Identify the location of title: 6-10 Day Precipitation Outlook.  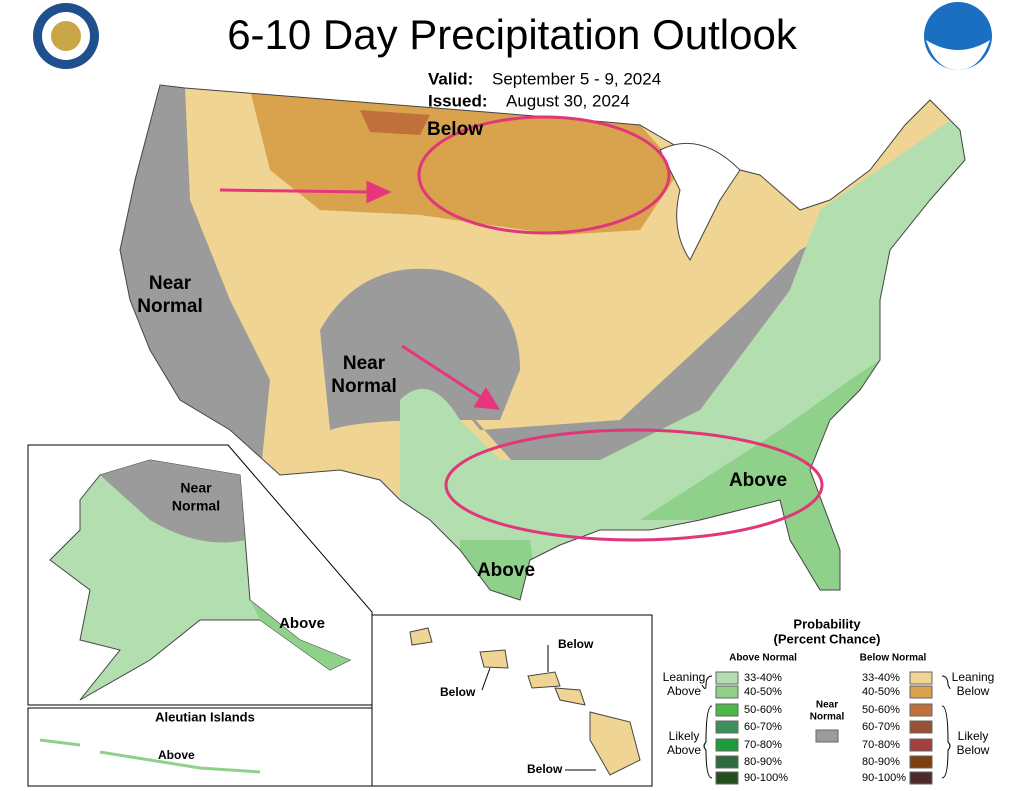
(512, 34).